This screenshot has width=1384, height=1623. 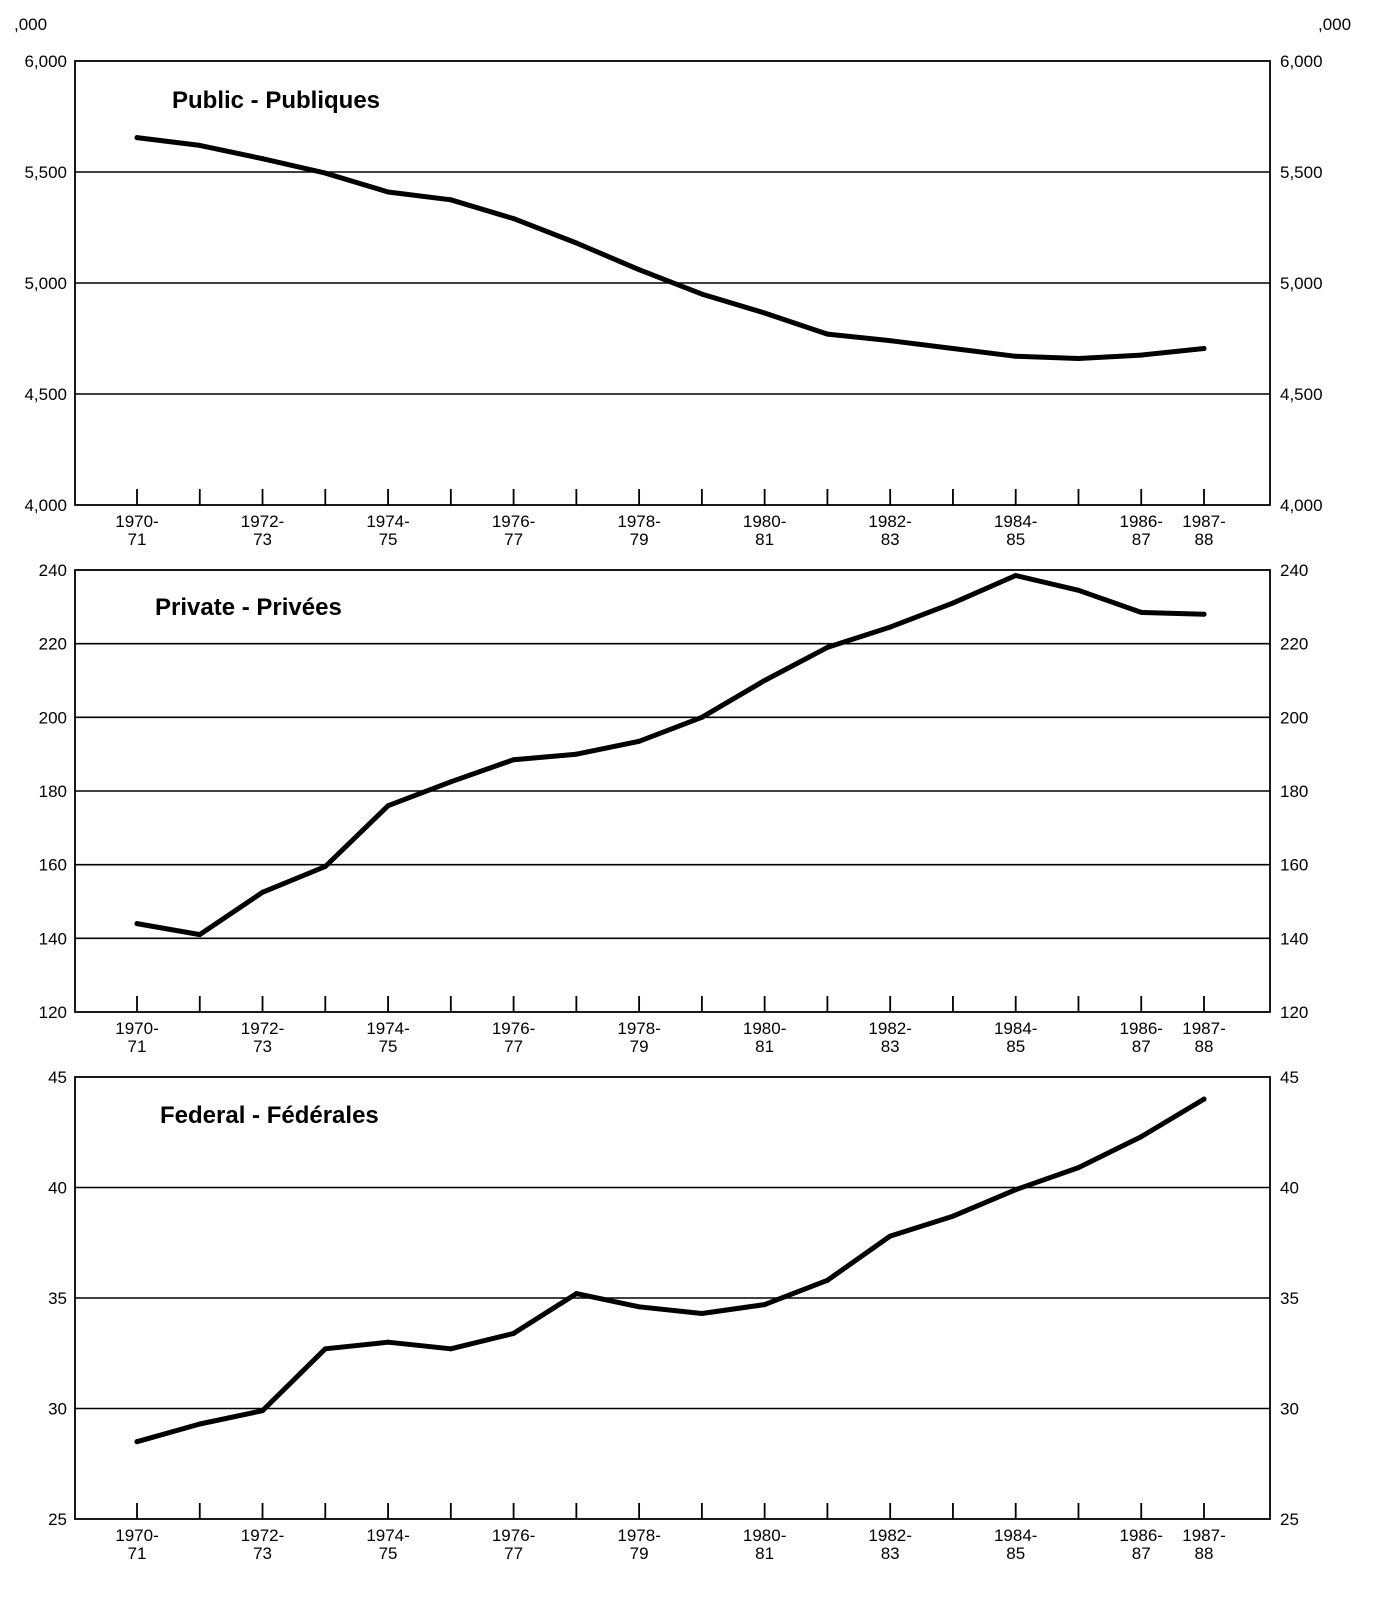 I want to click on y-tick-label-left: 180, so click(x=53, y=791).